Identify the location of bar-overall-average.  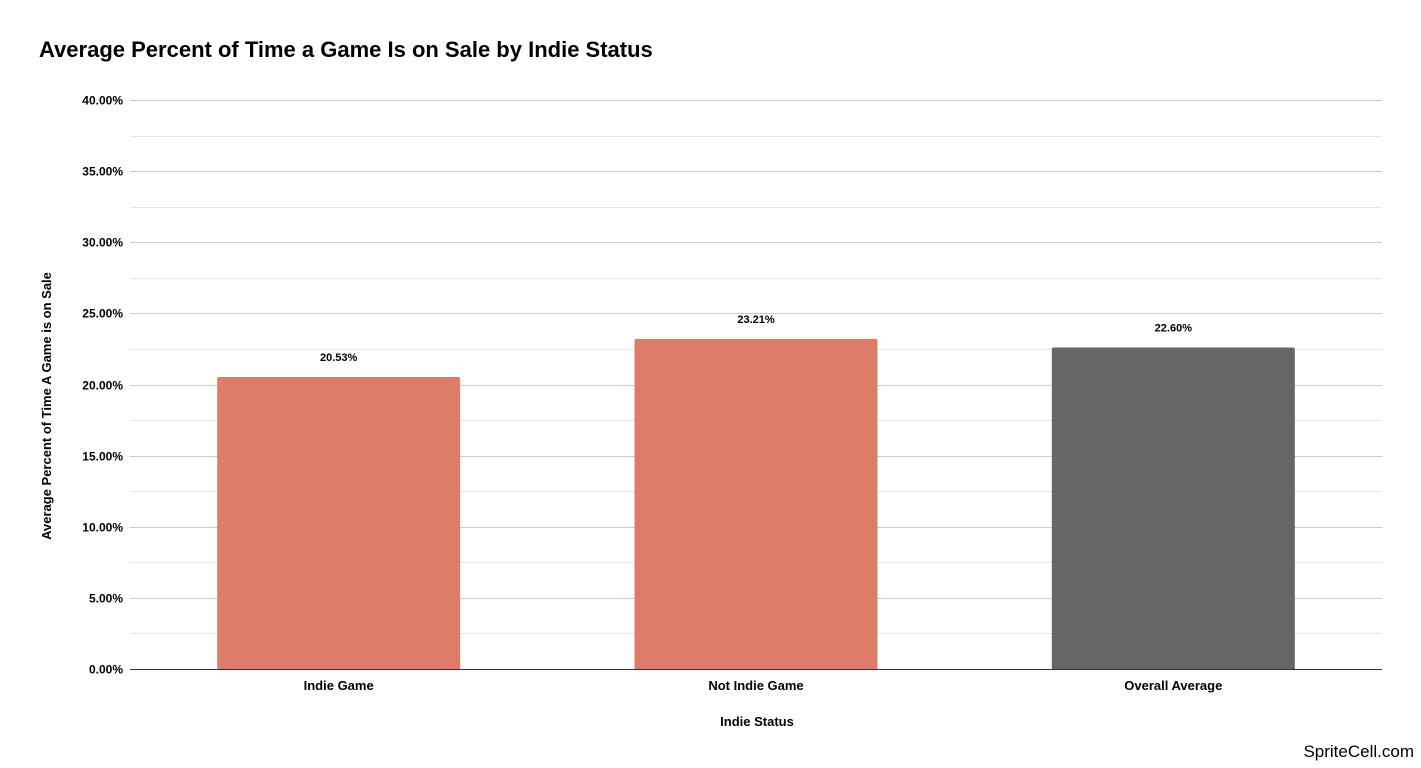
(1173, 508).